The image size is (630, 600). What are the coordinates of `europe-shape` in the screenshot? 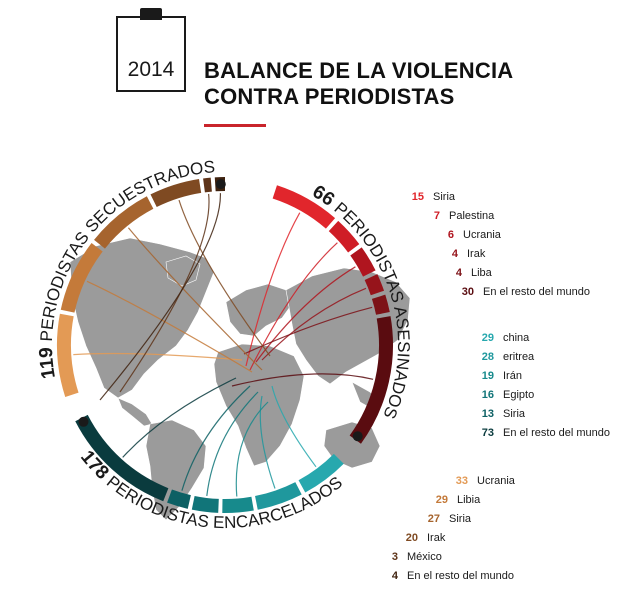 It's located at (259, 310).